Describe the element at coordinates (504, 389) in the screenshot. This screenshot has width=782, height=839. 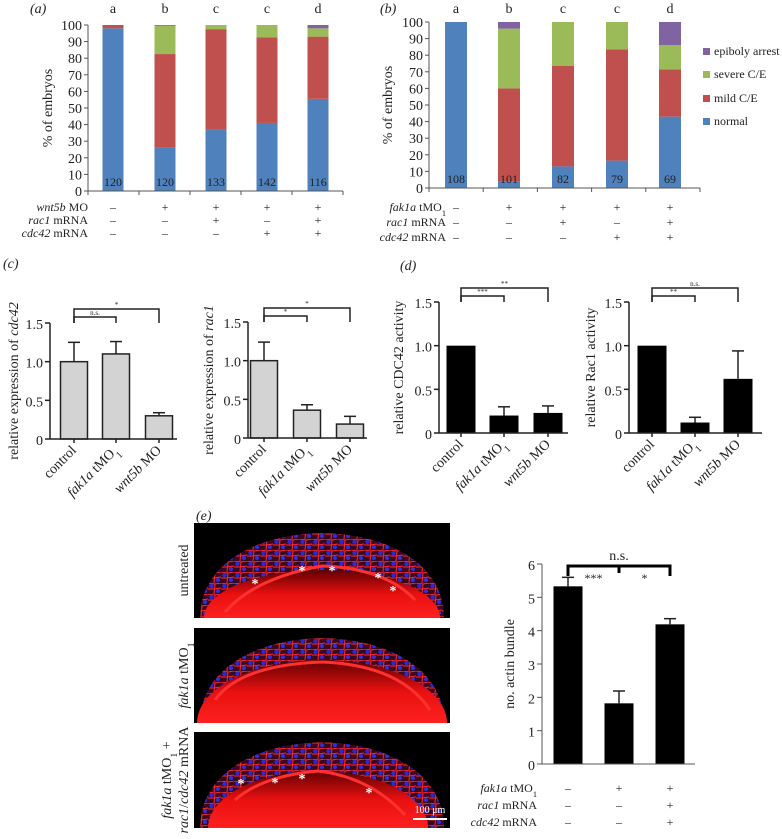
I see `bar-chart-d` at that location.